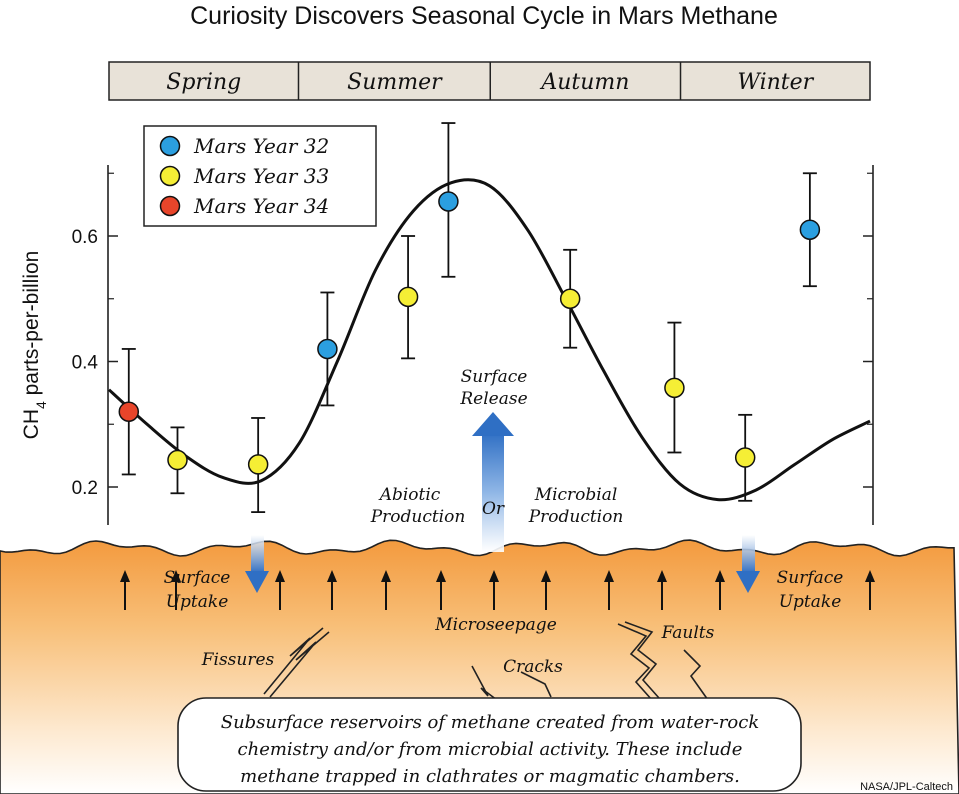  What do you see at coordinates (497, 590) in the screenshot?
I see `microseepage-arrows` at bounding box center [497, 590].